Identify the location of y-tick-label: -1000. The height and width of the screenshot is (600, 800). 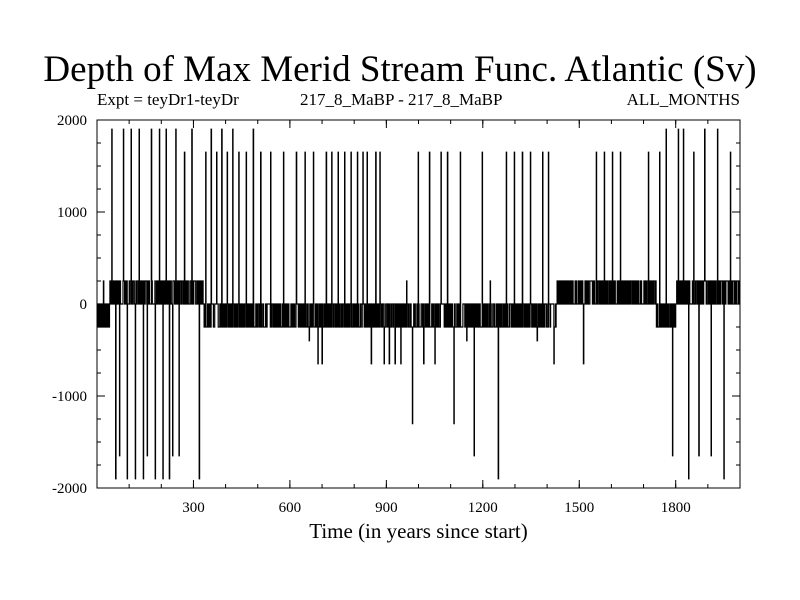
(69, 397).